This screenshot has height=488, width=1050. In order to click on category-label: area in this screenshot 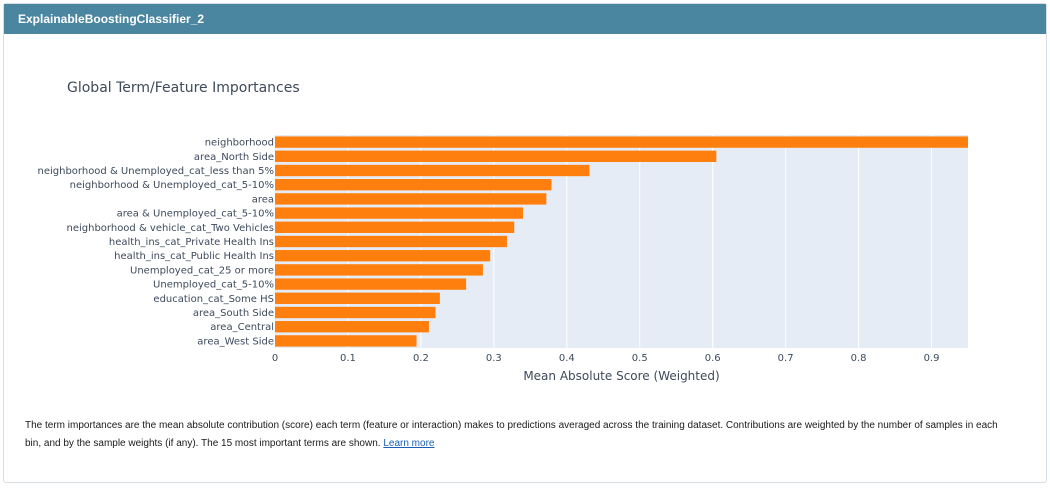, I will do `click(263, 199)`.